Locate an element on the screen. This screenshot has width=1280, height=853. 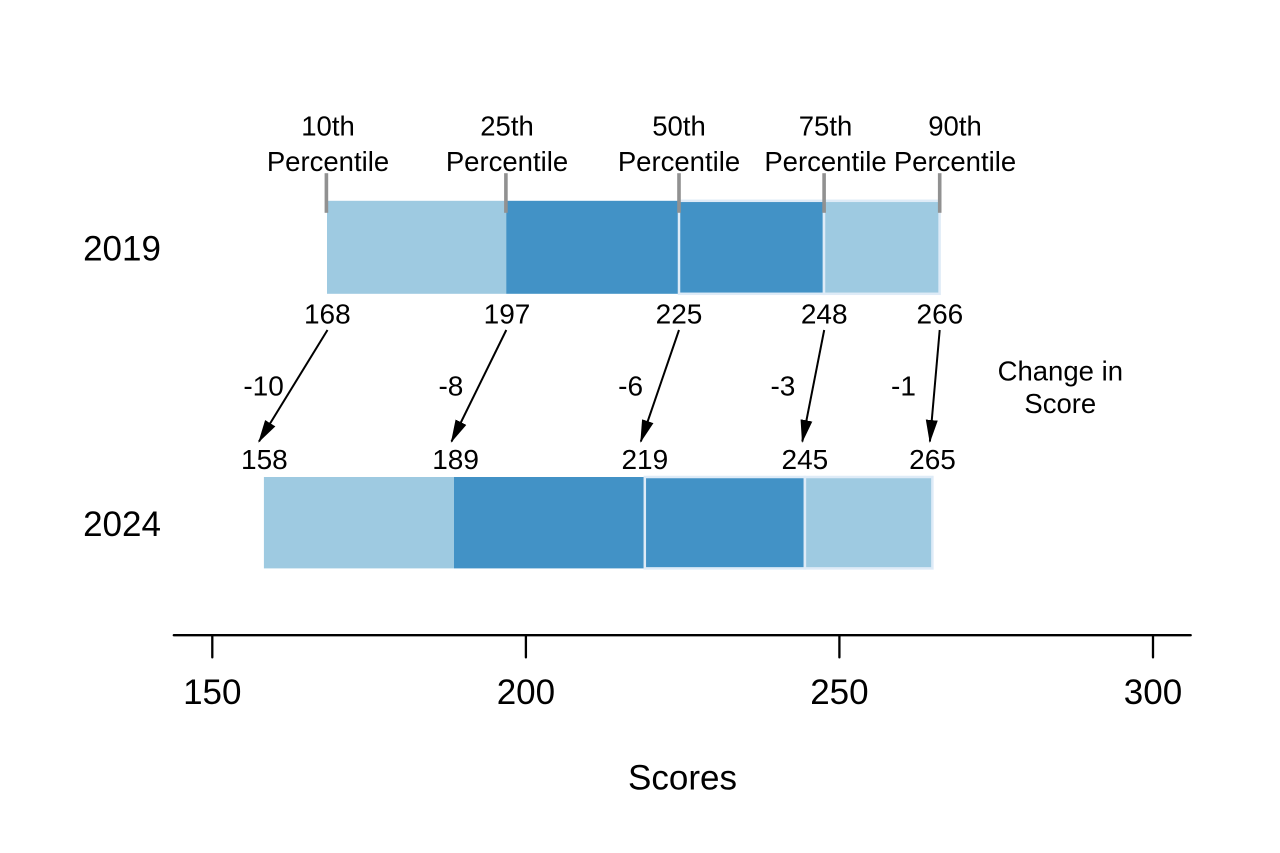
svg-text: 50th is located at coordinates (679, 126).